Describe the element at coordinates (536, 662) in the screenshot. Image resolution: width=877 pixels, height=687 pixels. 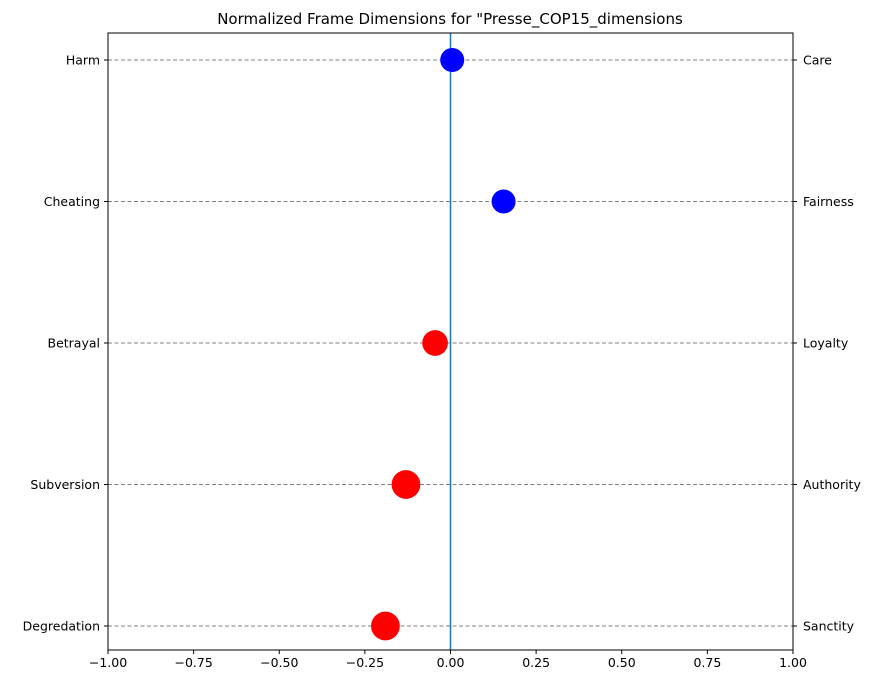
I see `x-tick-label: 0.25` at that location.